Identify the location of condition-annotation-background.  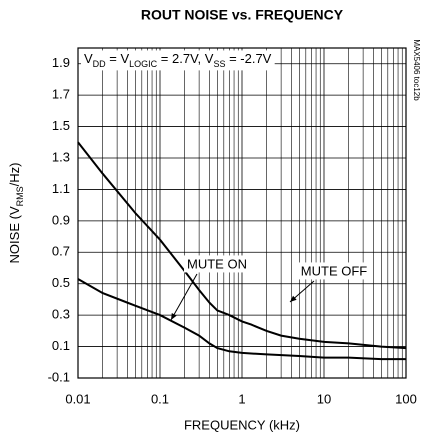
(178, 60).